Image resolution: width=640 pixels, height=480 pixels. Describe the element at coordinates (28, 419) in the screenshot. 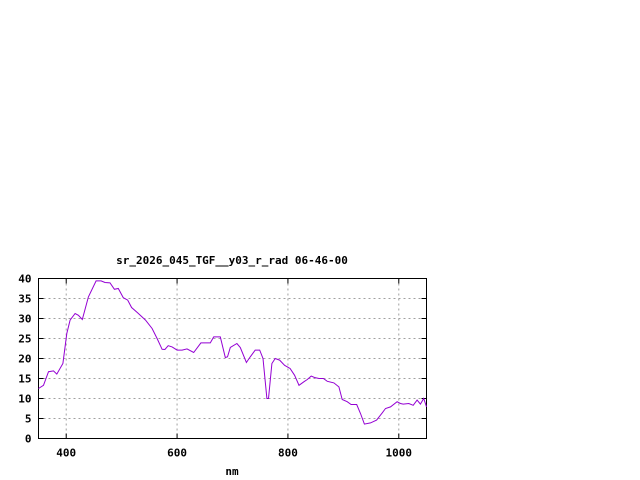

I see `y-tick-label: 5` at that location.